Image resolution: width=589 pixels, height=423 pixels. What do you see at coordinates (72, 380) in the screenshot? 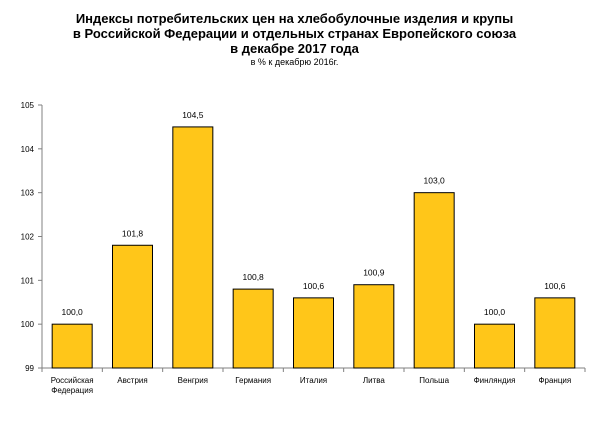
I see `x-tick-label: Российская` at bounding box center [72, 380].